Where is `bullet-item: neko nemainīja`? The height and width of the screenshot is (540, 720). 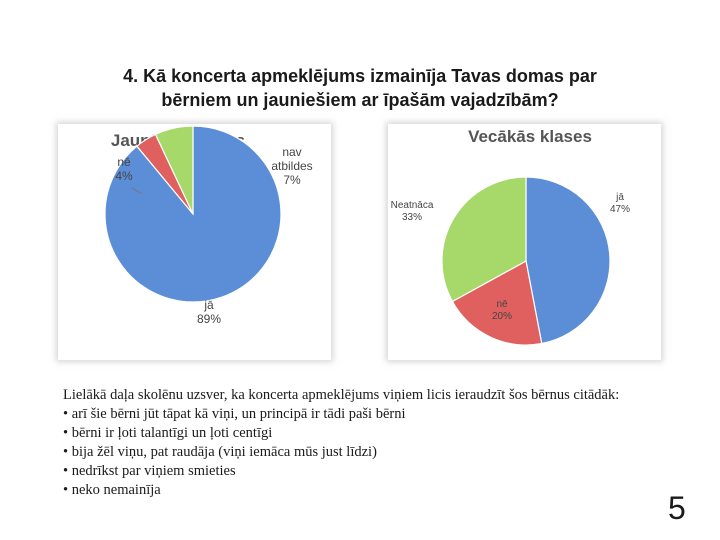
bullet-item: neko nemainīja is located at coordinates (358, 490).